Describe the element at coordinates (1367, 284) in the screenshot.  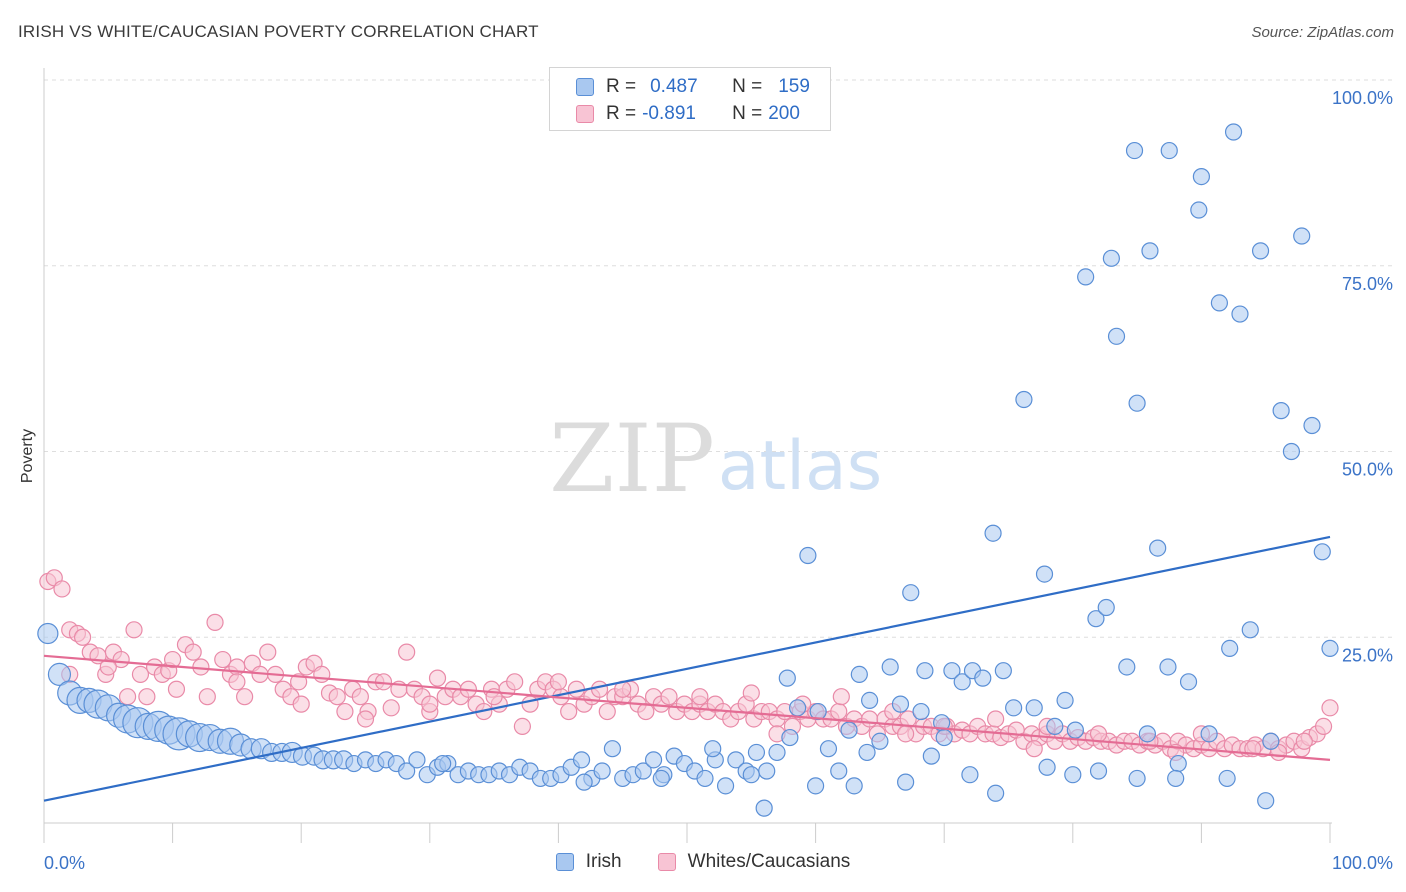
I see `y-tick-label: 75.0%` at that location.